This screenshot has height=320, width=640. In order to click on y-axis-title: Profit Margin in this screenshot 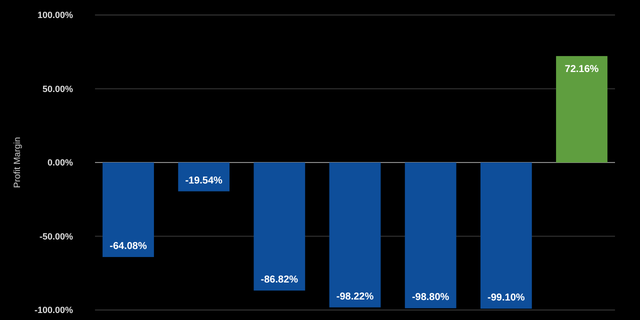, I will do `click(17, 162)`.